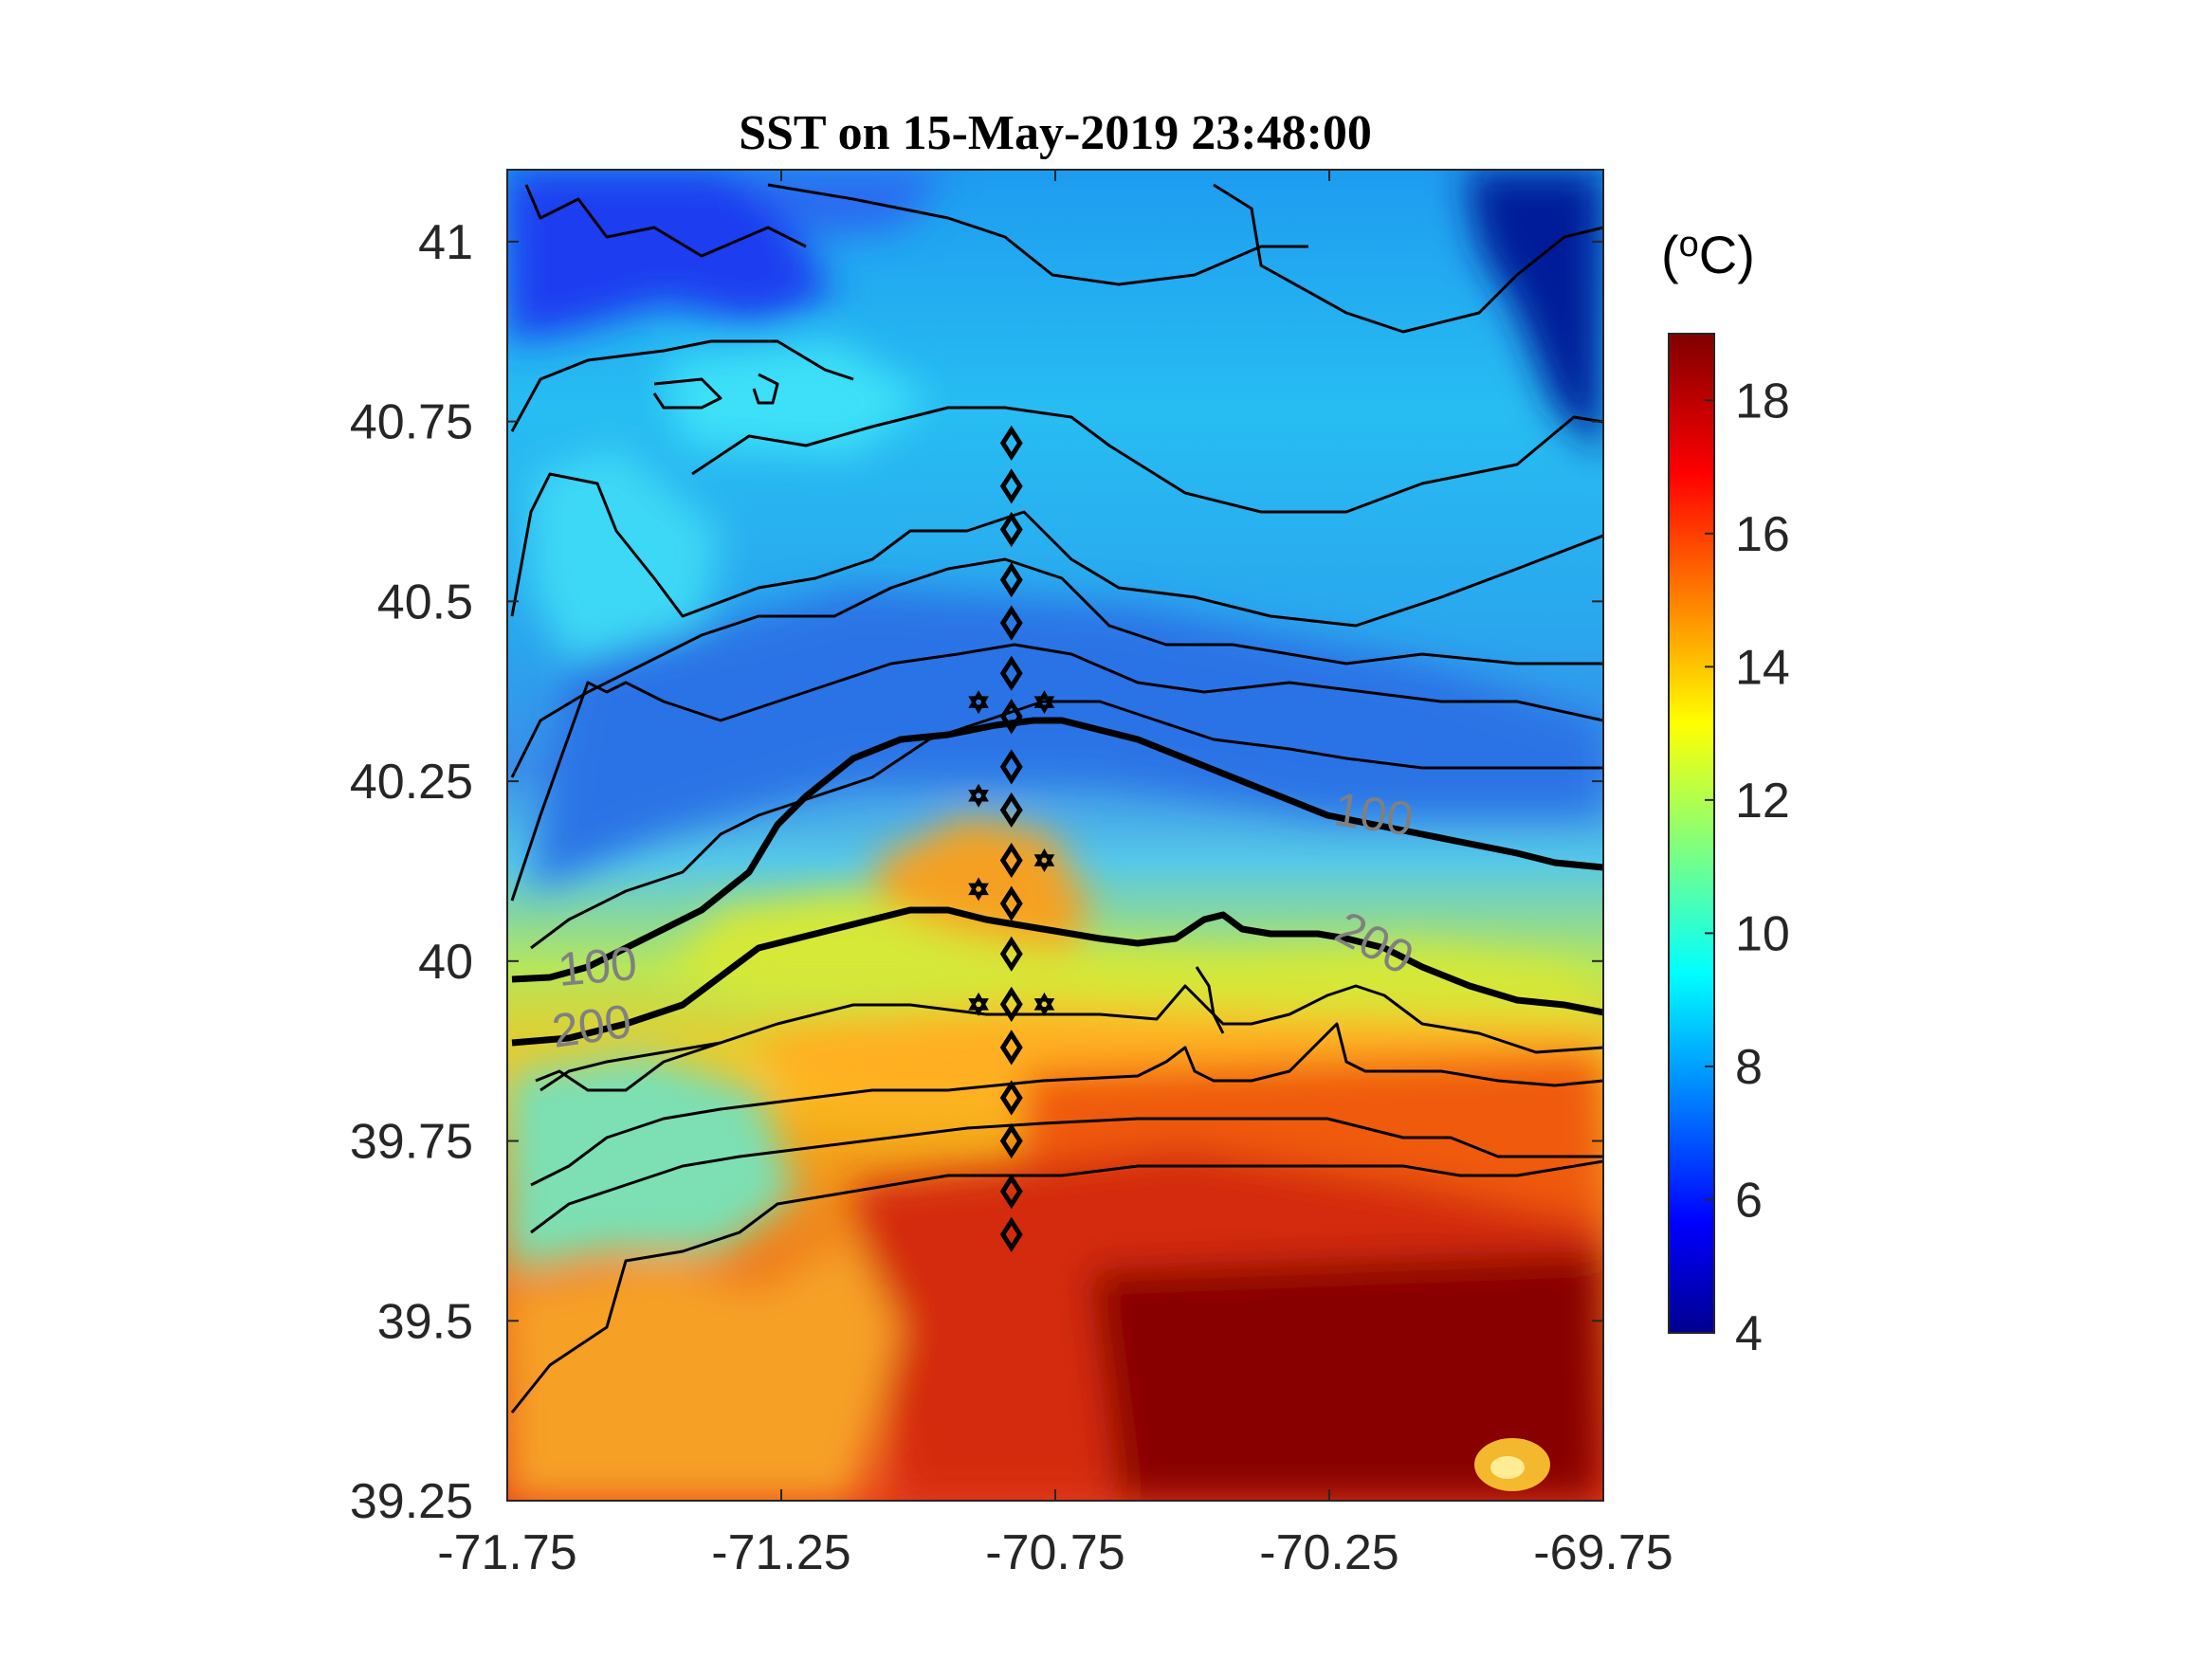  Describe the element at coordinates (411, 782) in the screenshot. I see `y-tick-label: 40.25` at that location.